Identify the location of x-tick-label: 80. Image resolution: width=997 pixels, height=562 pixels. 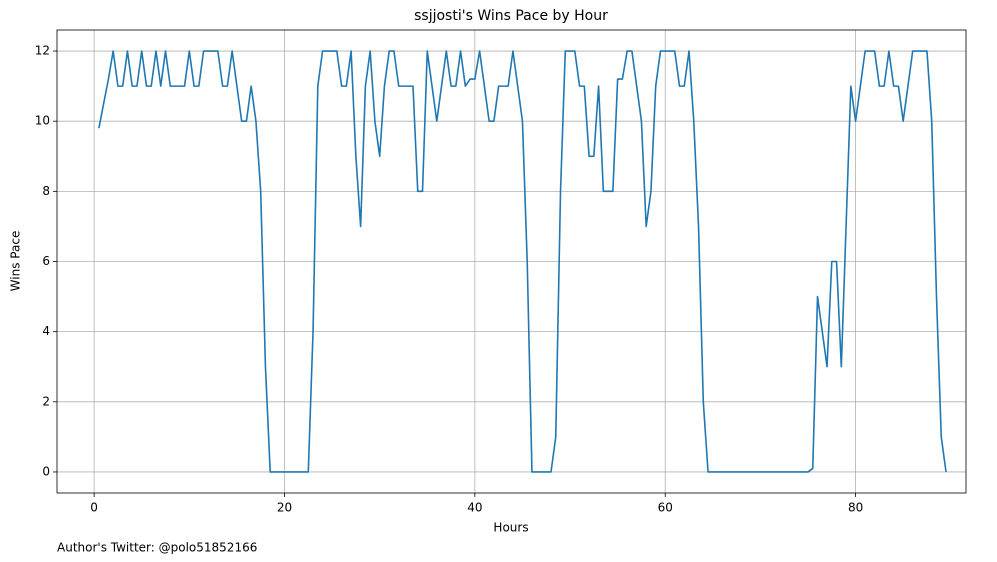
(855, 508).